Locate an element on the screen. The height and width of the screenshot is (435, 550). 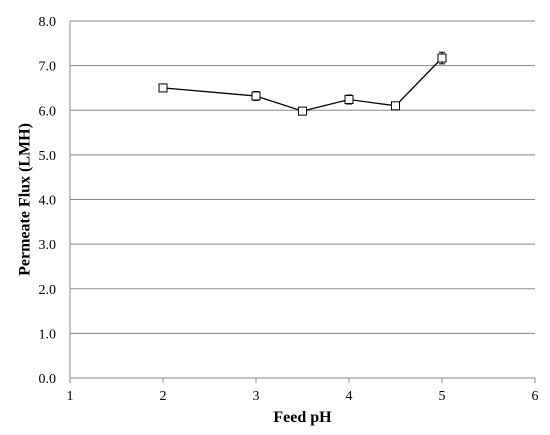
y-tick-label: 6.0 is located at coordinates (48, 111).